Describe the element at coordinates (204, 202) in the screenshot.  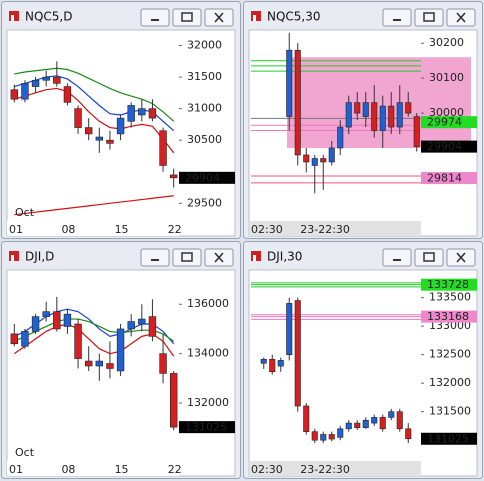
I see `y-tick-label: 29500` at that location.